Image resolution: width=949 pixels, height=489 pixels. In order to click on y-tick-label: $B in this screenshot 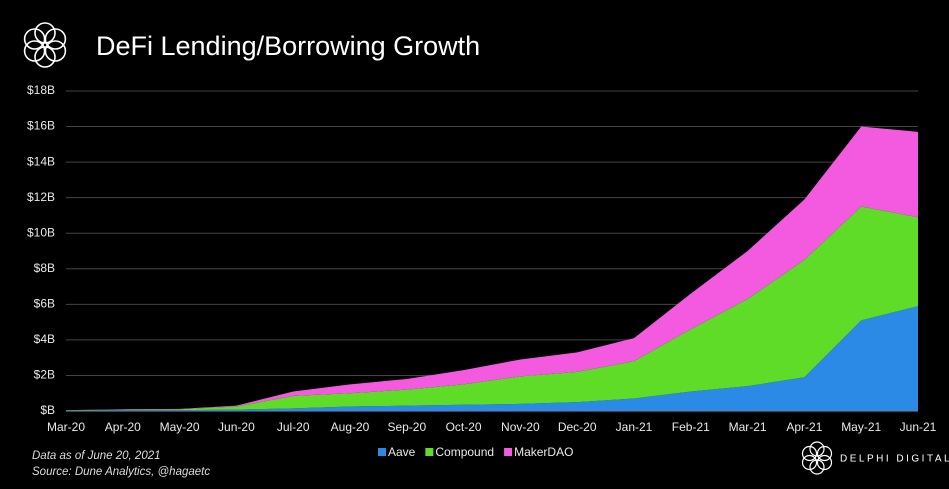, I will do `click(47, 410)`.